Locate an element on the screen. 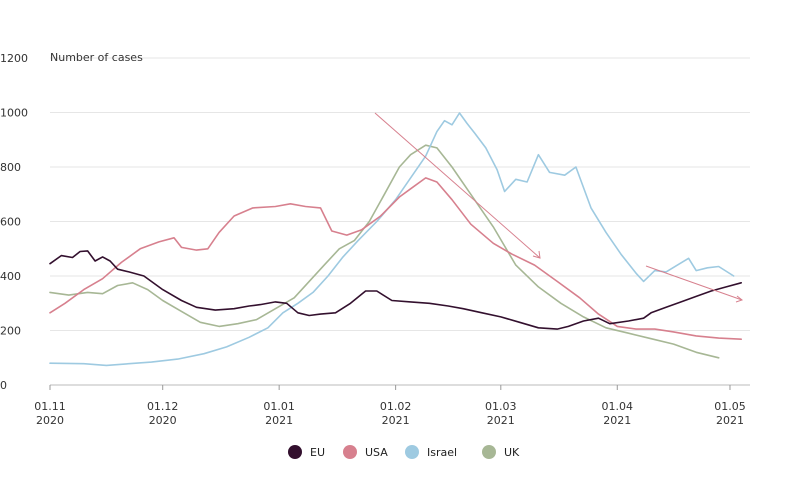  x-tick-label: 01.11 is located at coordinates (50, 406).